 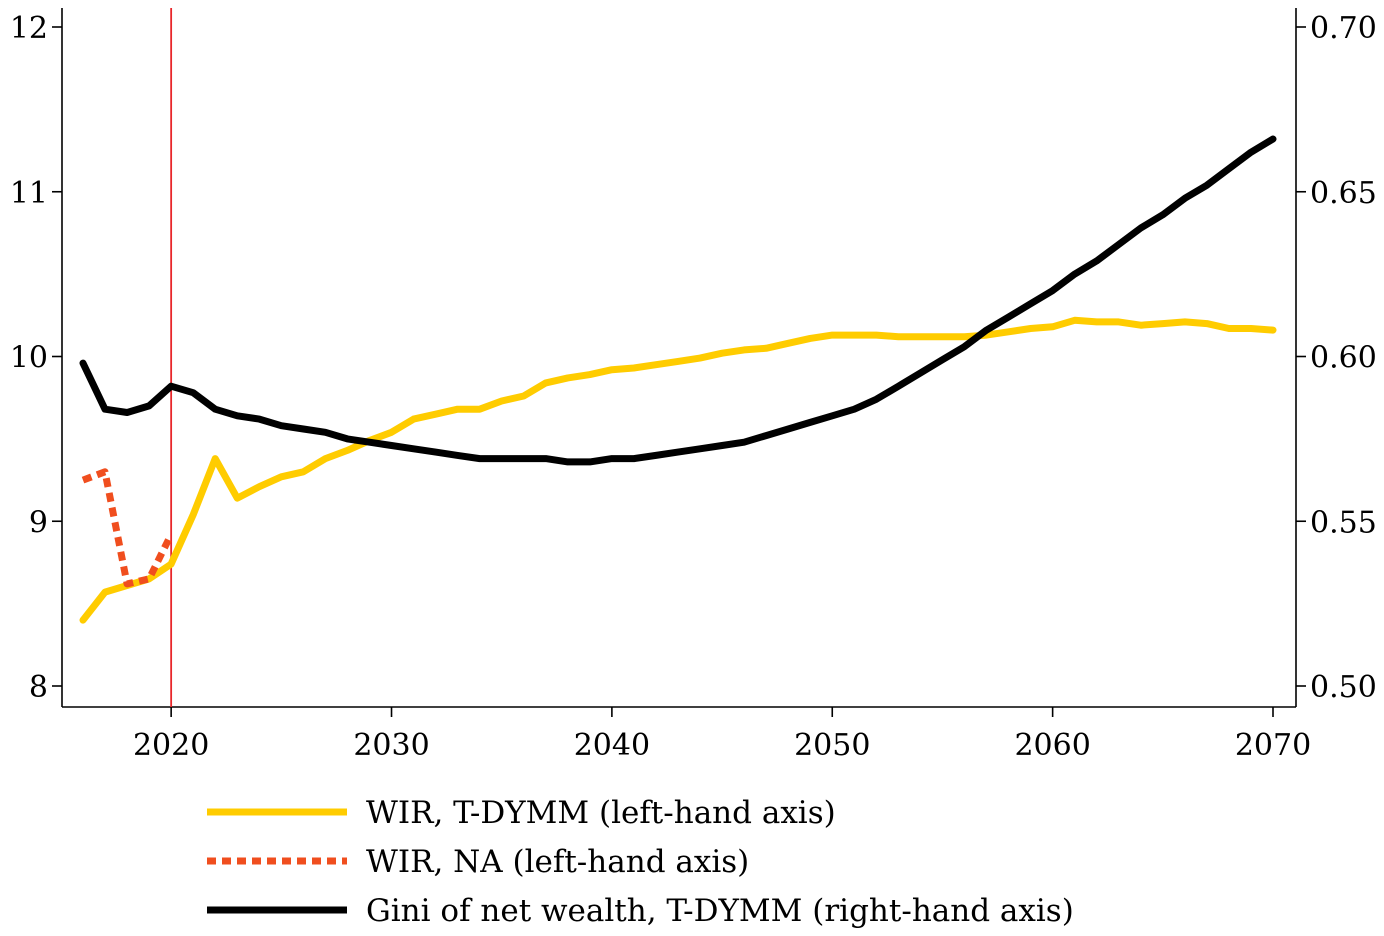 What do you see at coordinates (38, 522) in the screenshot?
I see `y-left-tick-label: 9` at bounding box center [38, 522].